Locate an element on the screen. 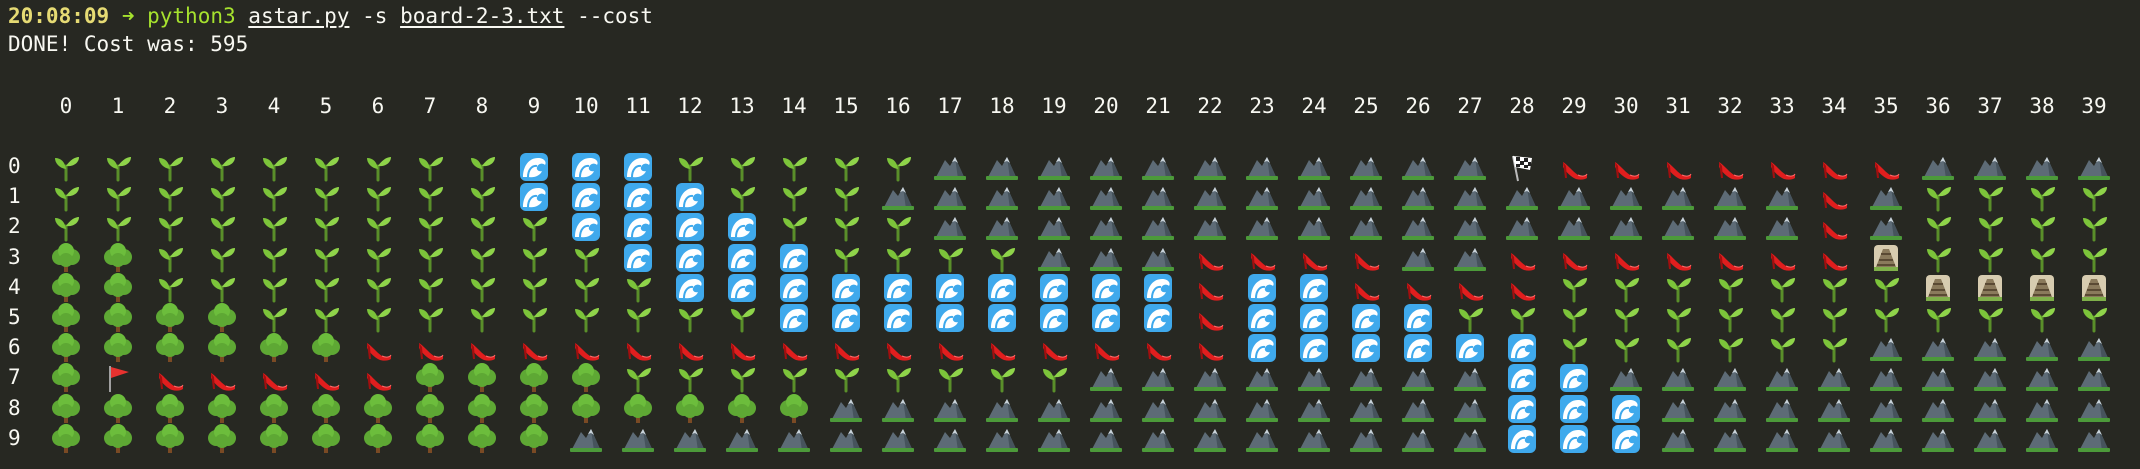 The image size is (2140, 469). row-header: 2 is located at coordinates (14, 226).